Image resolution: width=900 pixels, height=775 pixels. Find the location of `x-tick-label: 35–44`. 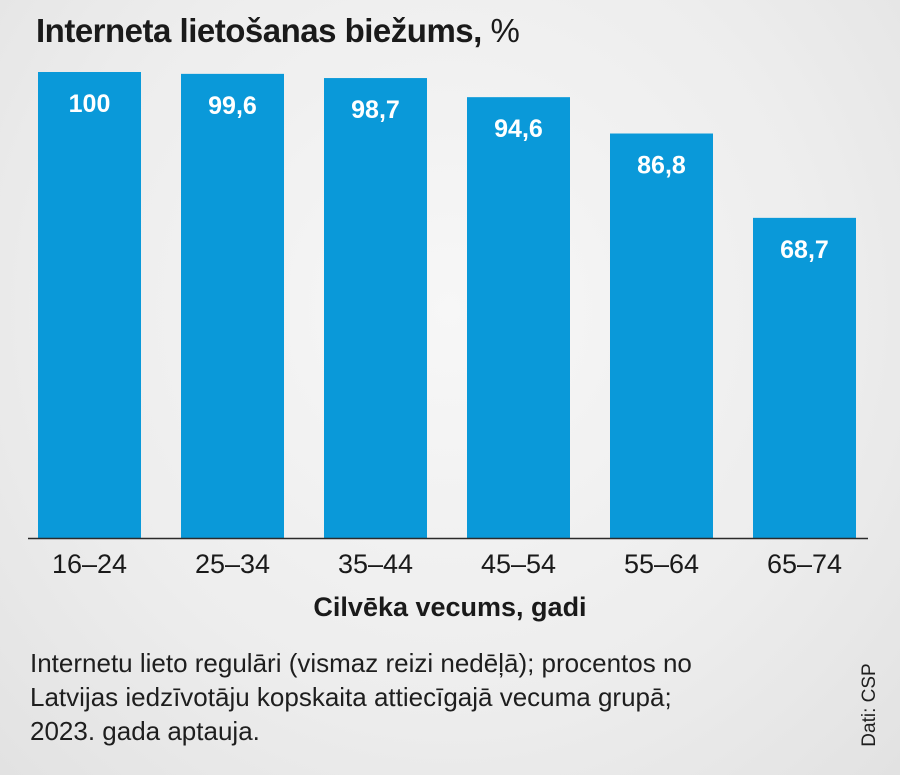

x-tick-label: 35–44 is located at coordinates (375, 564).